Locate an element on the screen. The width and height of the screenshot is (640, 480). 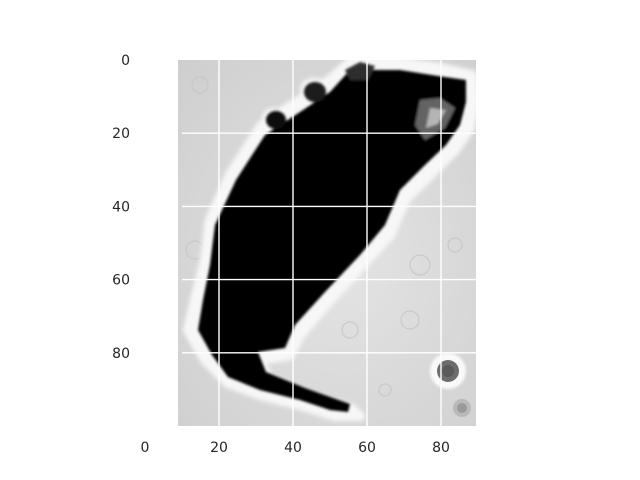
x-tick-label: 60 is located at coordinates (367, 448).